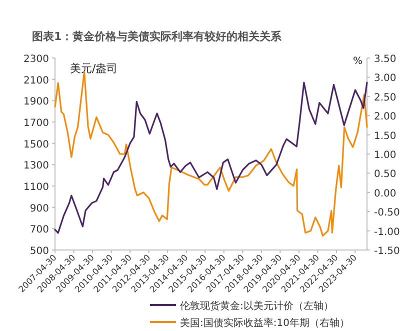  What do you see at coordinates (387, 251) in the screenshot?
I see `y2-tick-label: -1.50` at bounding box center [387, 251].